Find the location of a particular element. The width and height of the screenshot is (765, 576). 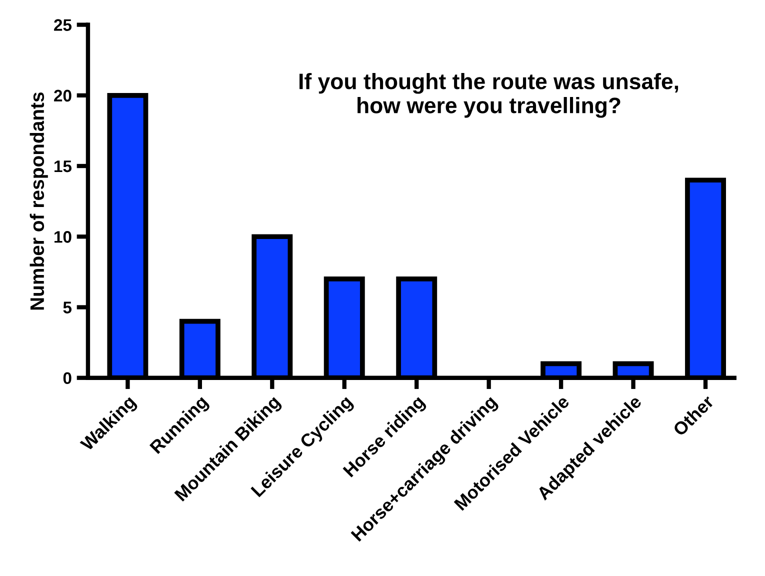

y-tick-label: 10 is located at coordinates (63, 237).